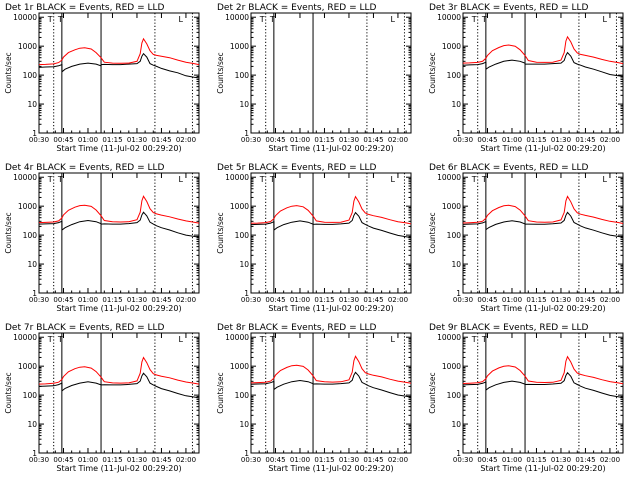 This screenshot has height=480, width=640. I want to click on panel-title: Det 6r BLACK = Events, RED = LLD, so click(508, 168).